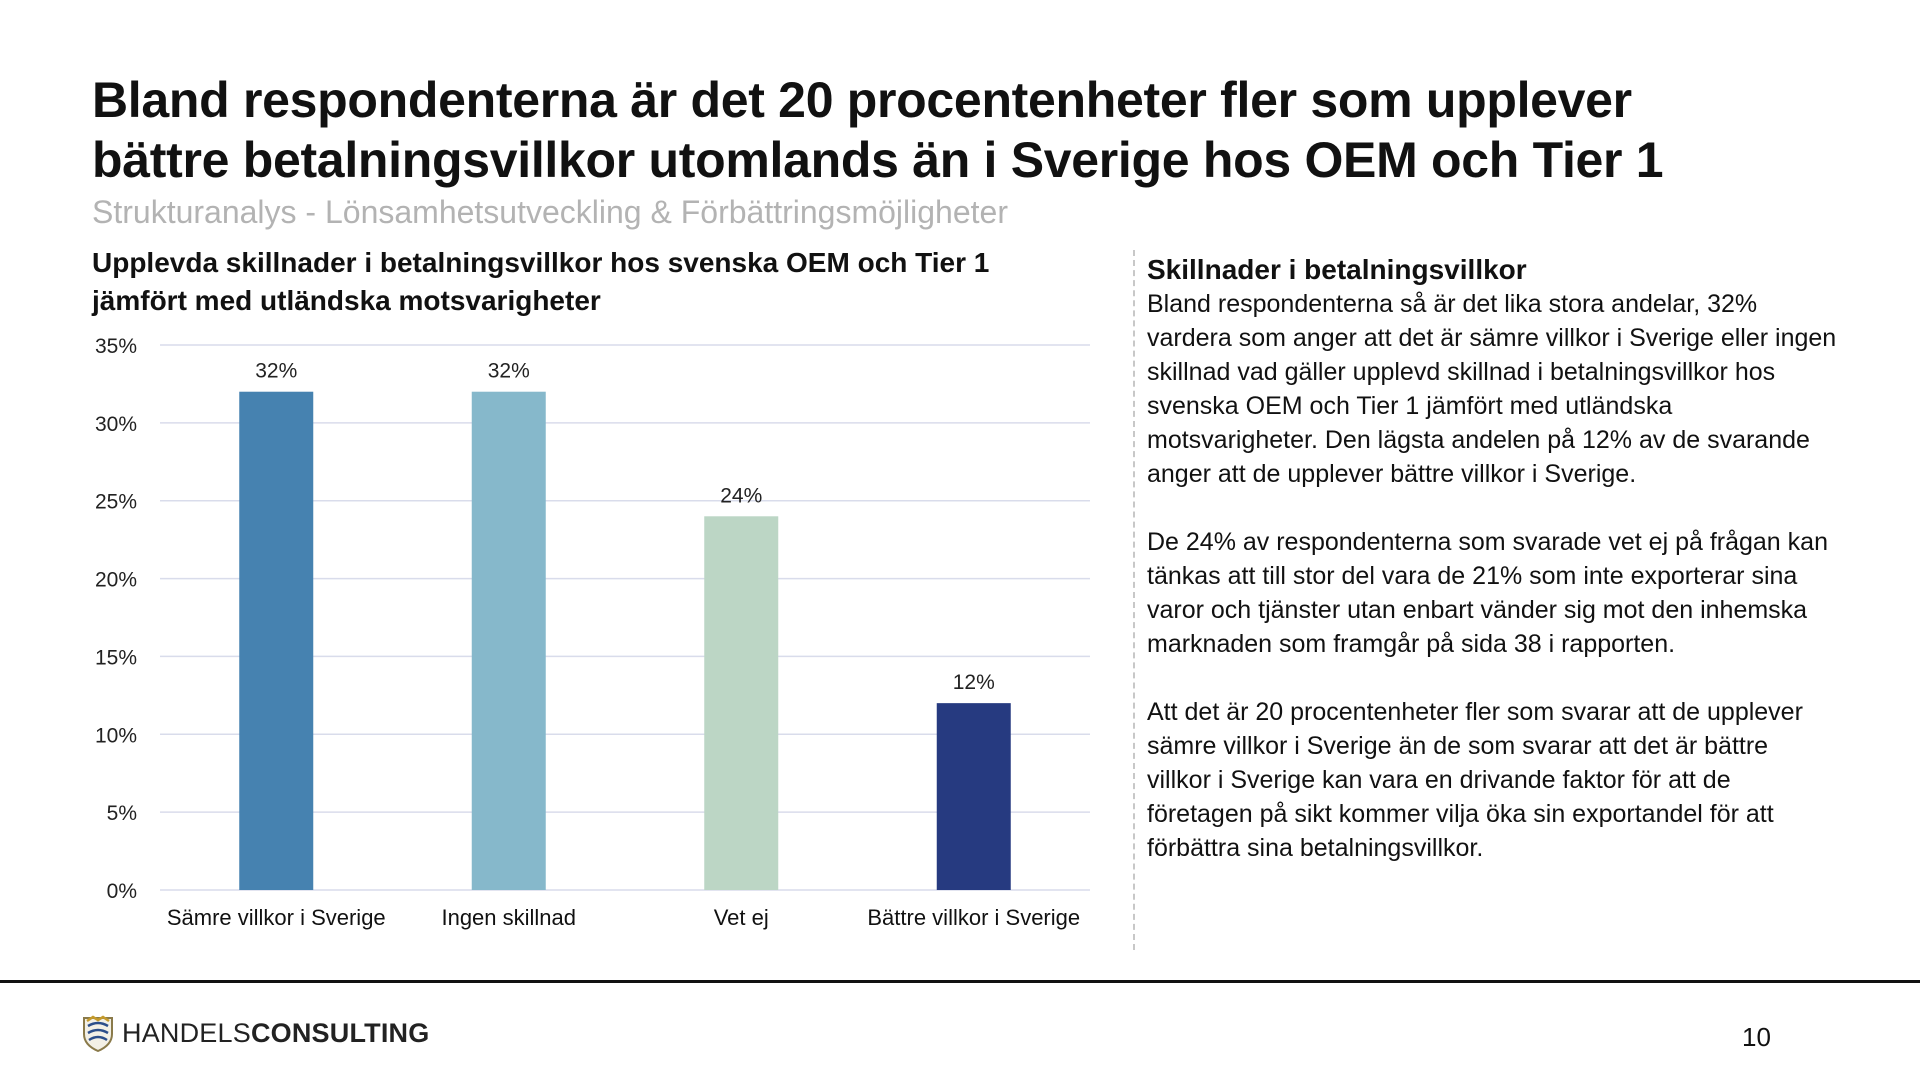  Describe the element at coordinates (1337, 269) in the screenshot. I see `commentary-heading: Skillnader i betalningsvillkor` at that location.